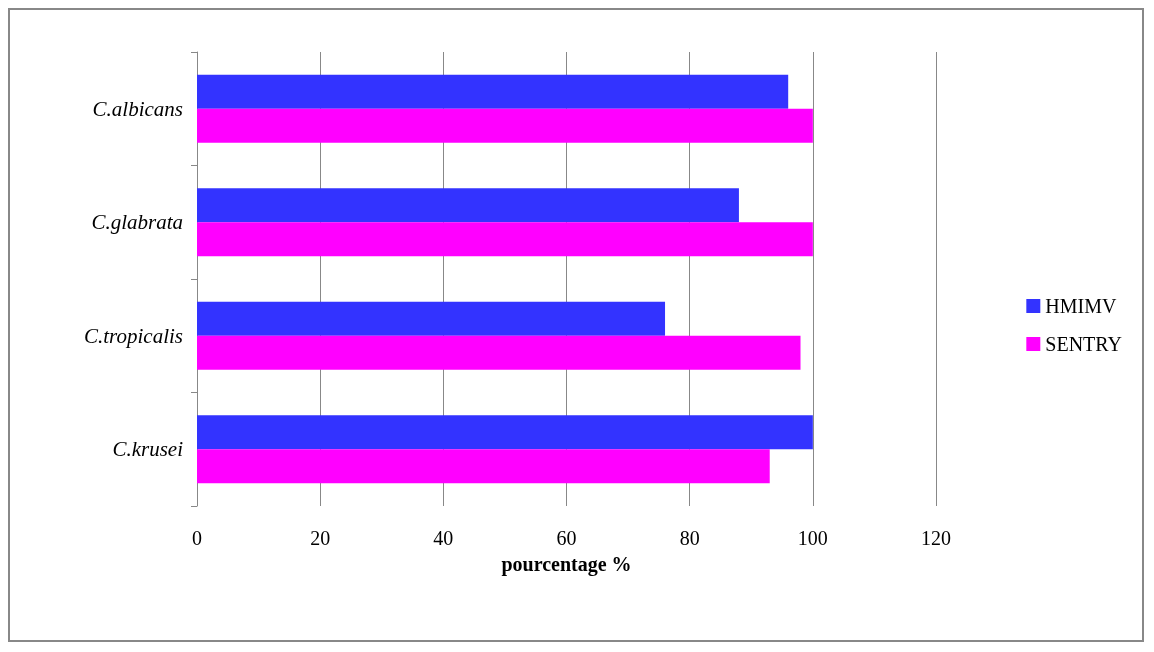 This screenshot has width=1154, height=652. I want to click on y-tick-label: C.krusei, so click(148, 449).